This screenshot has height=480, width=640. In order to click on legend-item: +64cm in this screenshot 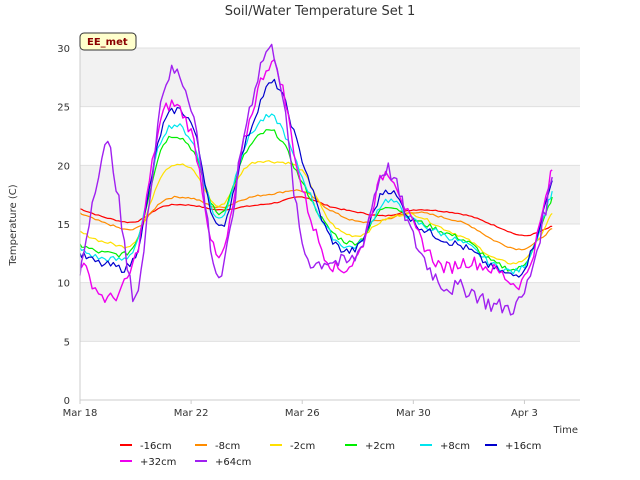, I will do `click(223, 462)`.